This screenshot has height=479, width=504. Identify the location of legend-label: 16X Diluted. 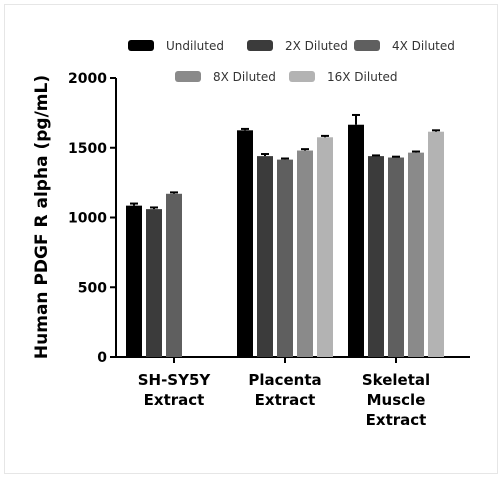
(362, 77).